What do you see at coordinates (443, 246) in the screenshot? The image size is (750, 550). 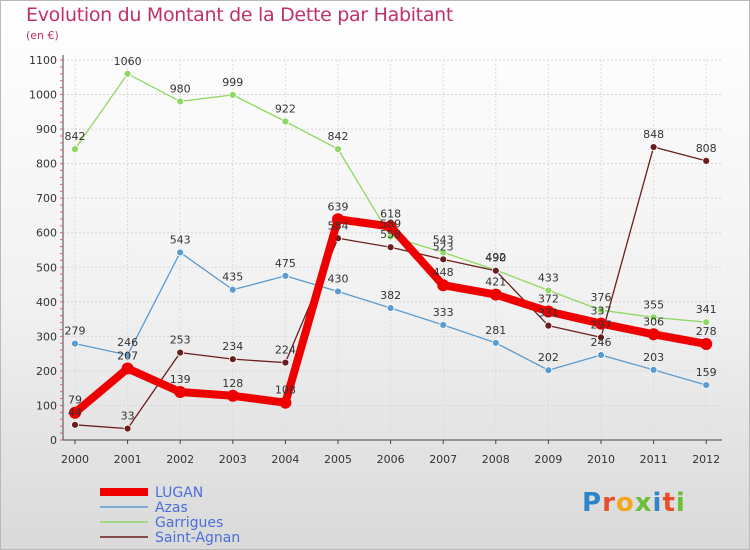 I see `data-label: 523` at bounding box center [443, 246].